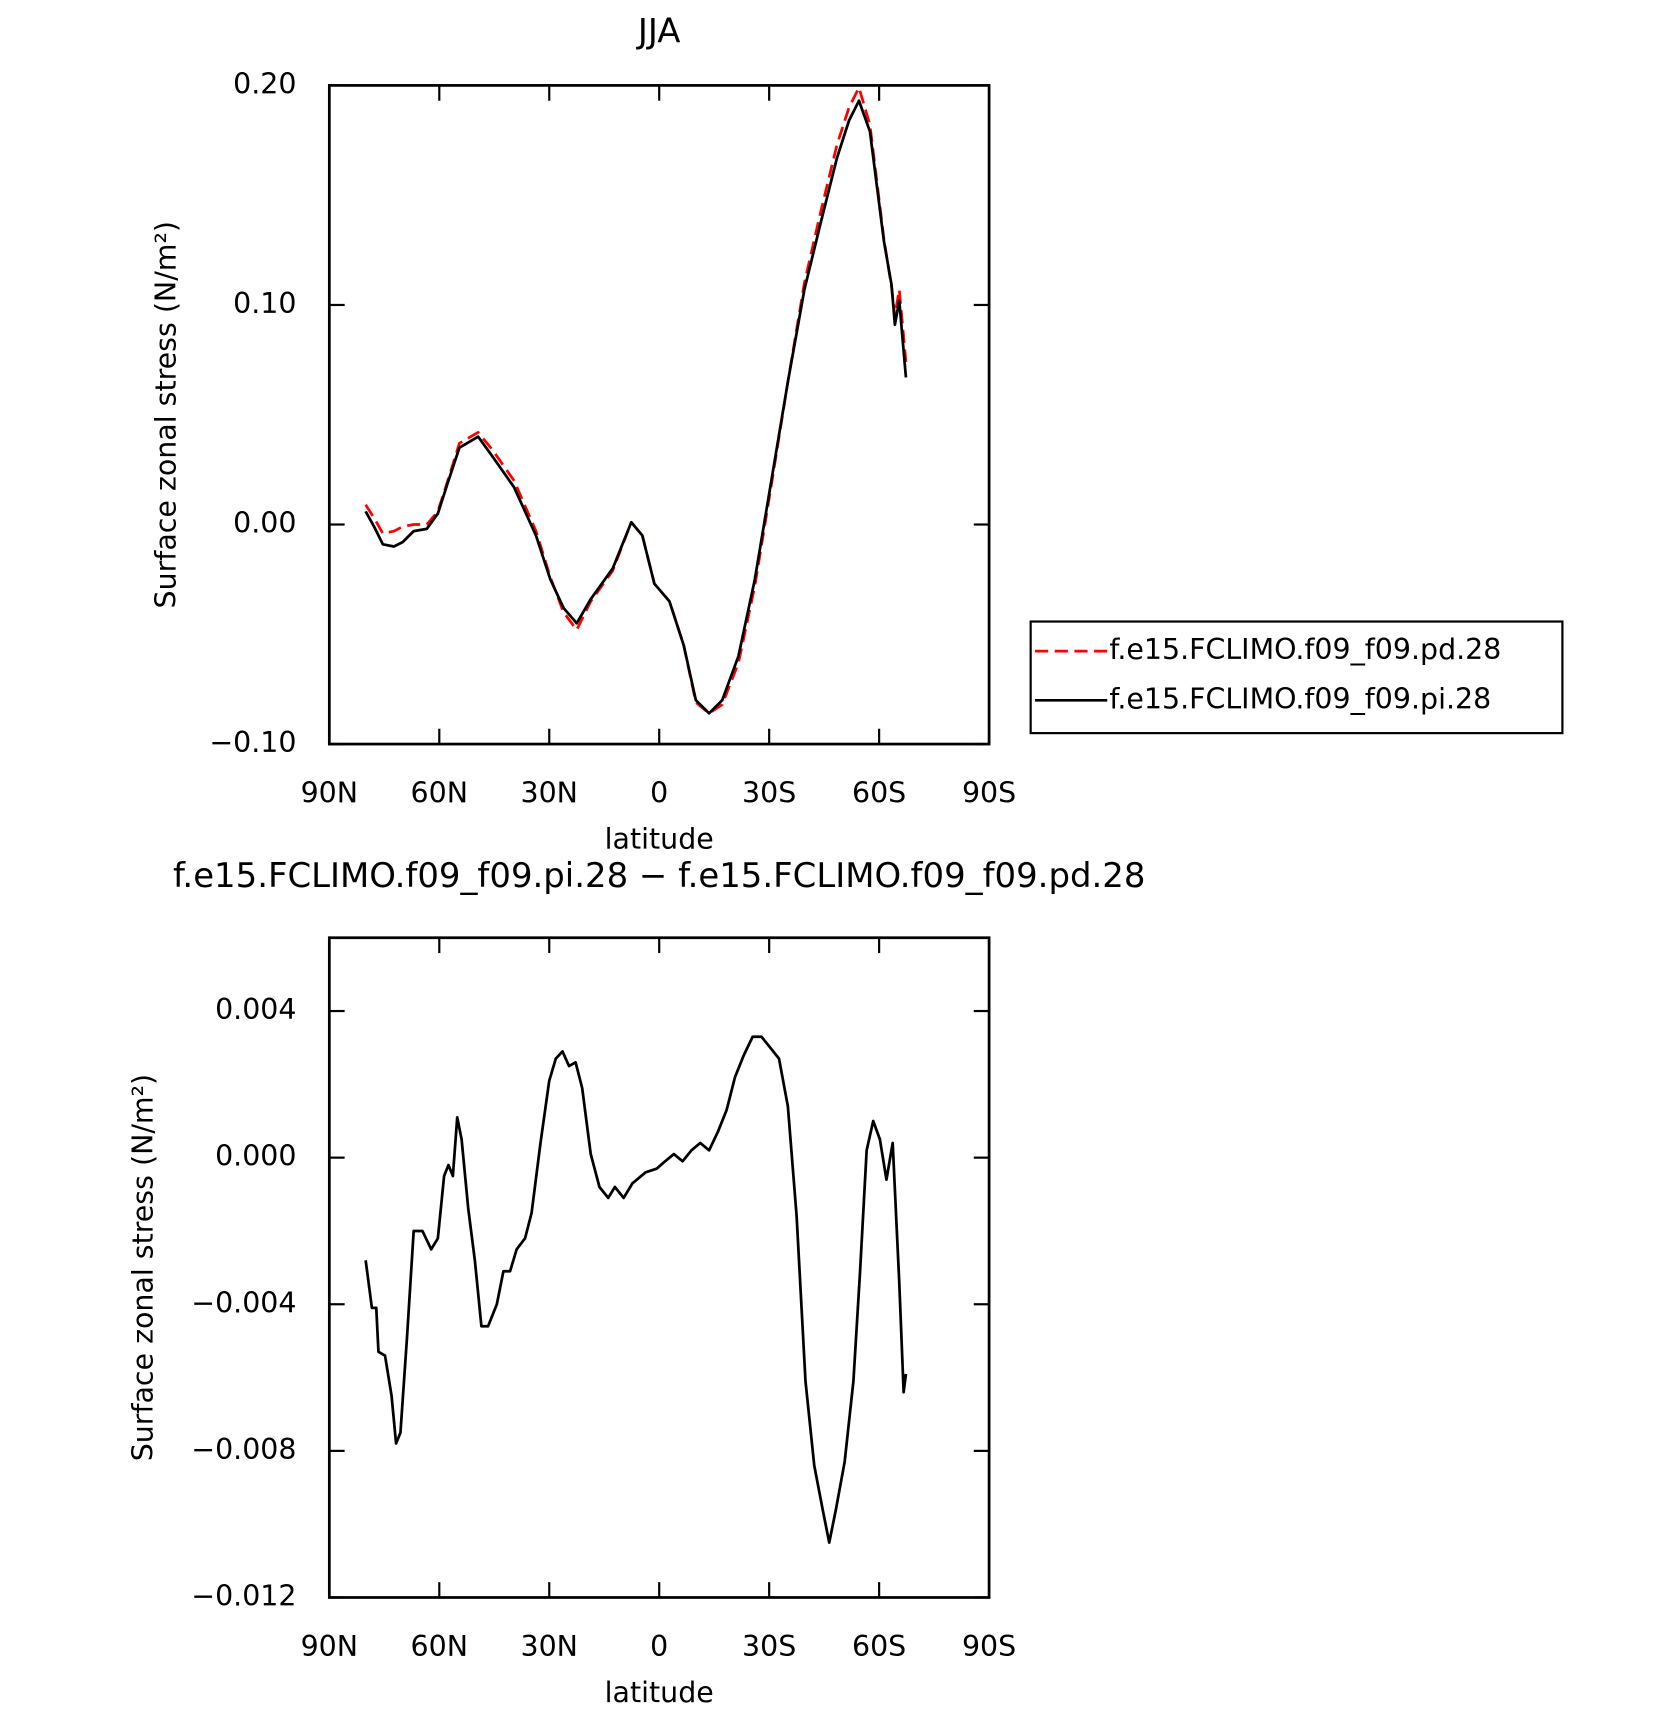  Describe the element at coordinates (1300, 698) in the screenshot. I see `legend-label: f.e15.FCLIMO.f09_f09.pi.28` at that location.